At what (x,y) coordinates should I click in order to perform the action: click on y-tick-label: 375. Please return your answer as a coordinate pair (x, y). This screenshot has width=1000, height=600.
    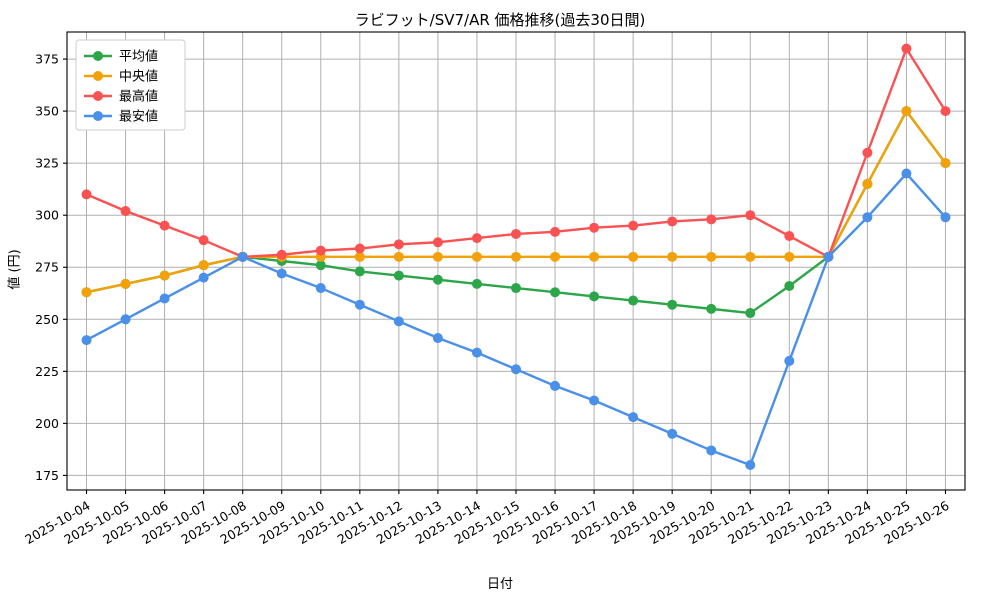
    Looking at the image, I should click on (47, 59).